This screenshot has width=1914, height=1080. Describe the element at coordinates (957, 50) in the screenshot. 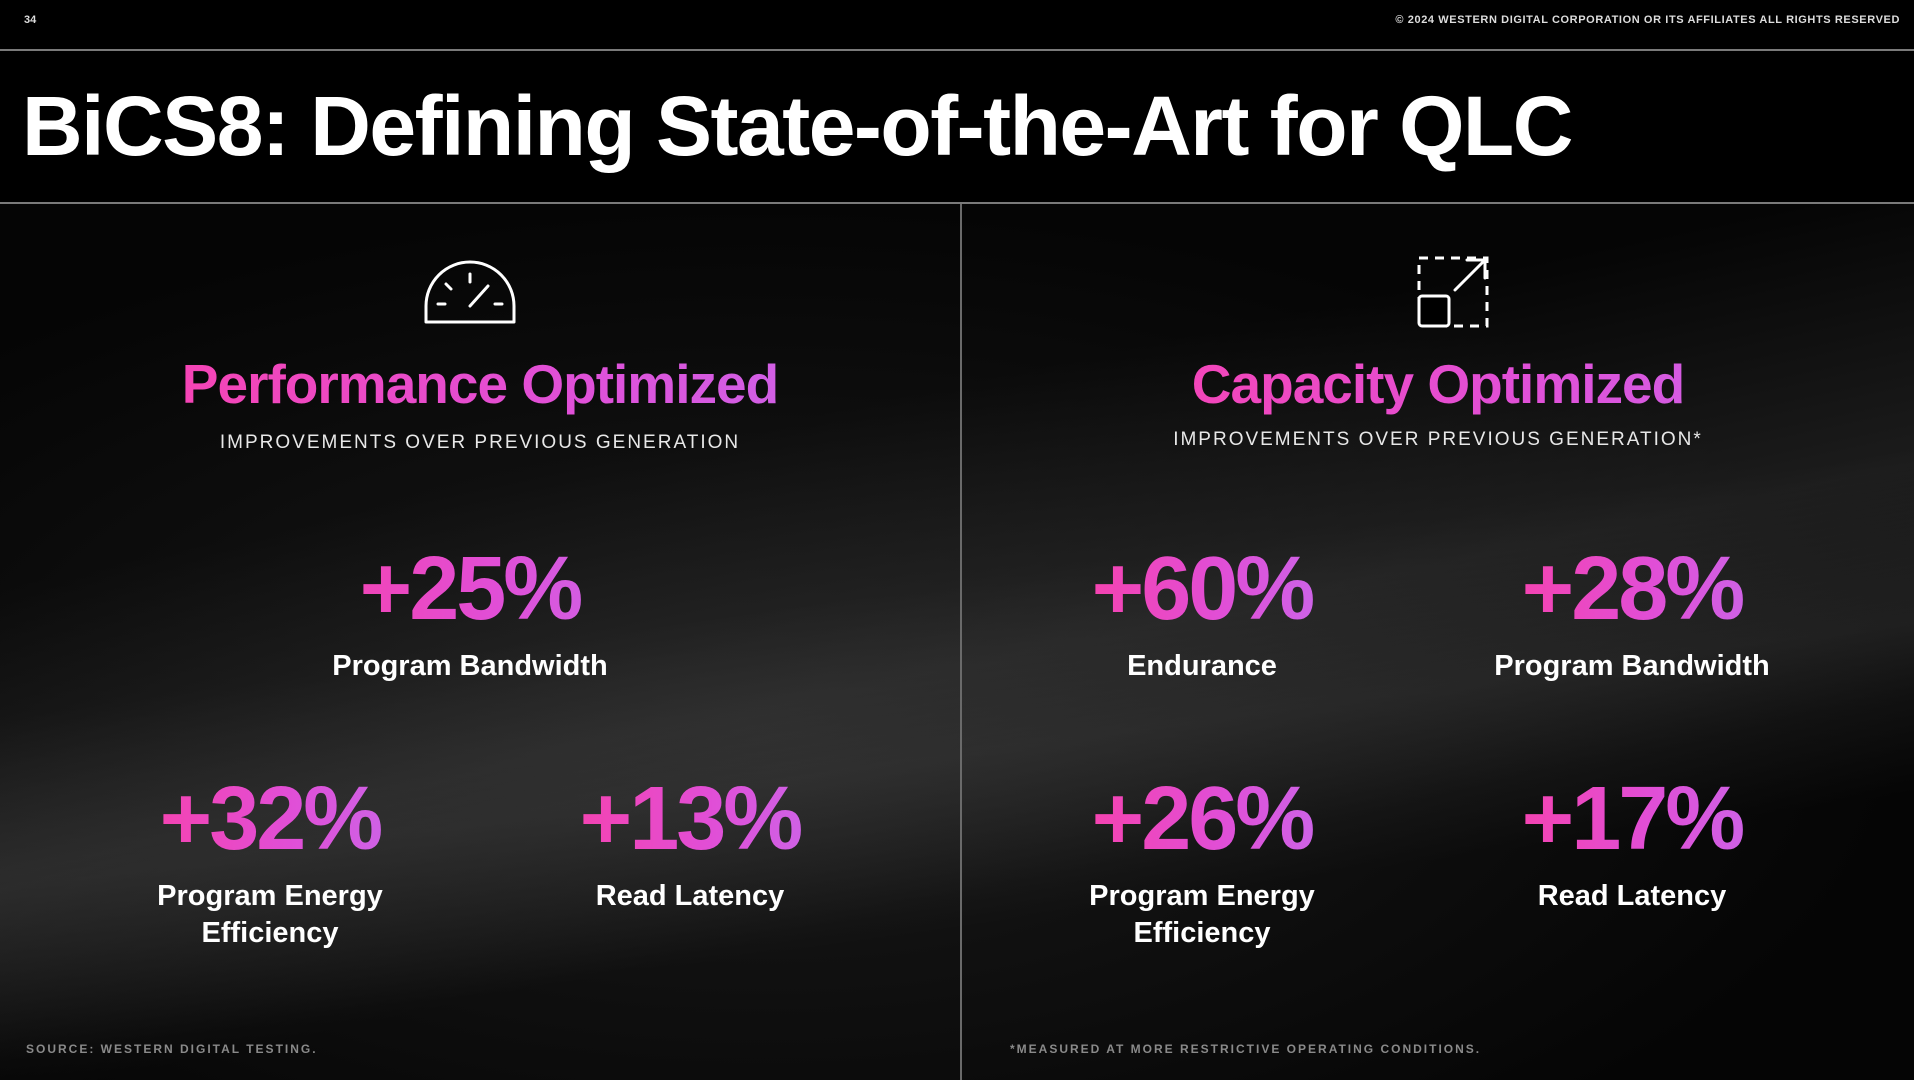

I see `header-divider` at that location.